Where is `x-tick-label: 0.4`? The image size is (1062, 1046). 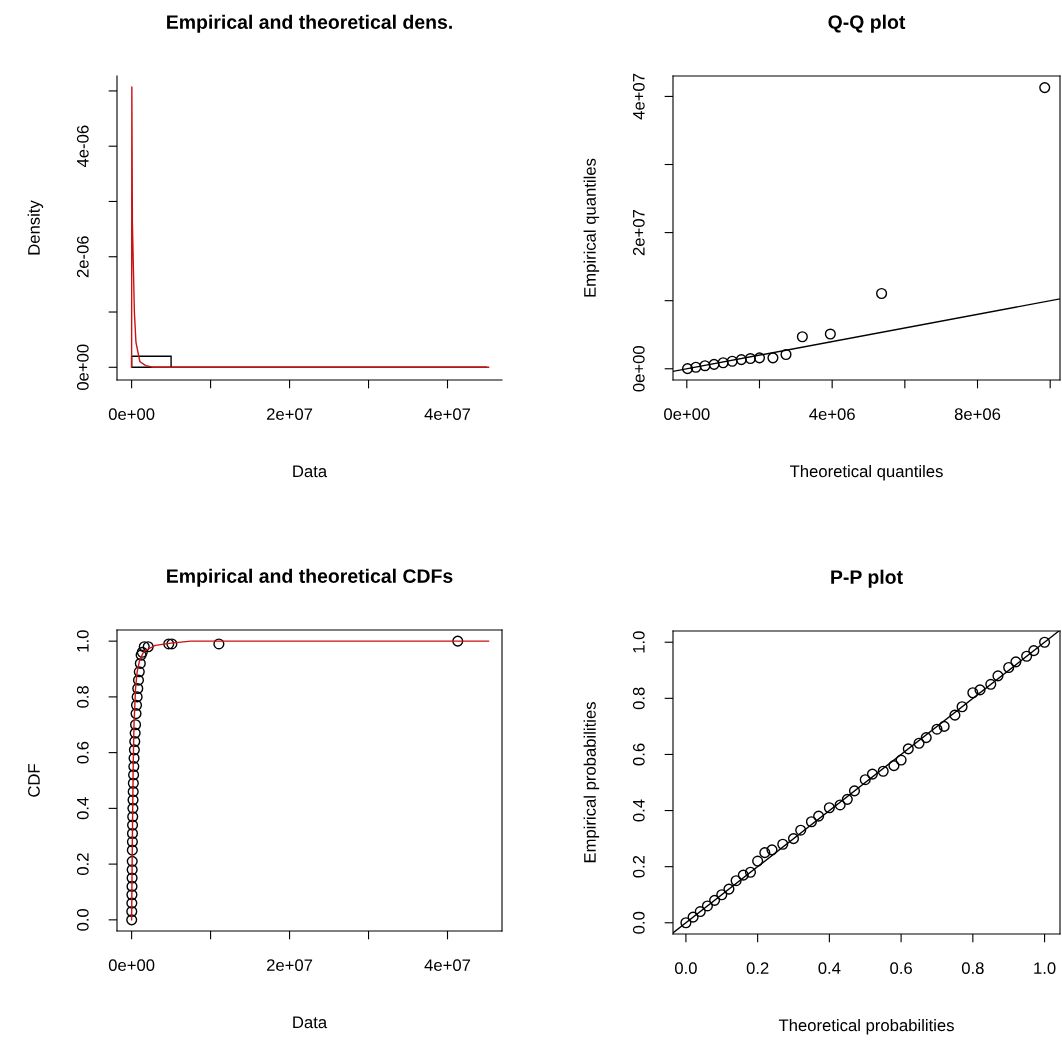
x-tick-label: 0.4 is located at coordinates (829, 968).